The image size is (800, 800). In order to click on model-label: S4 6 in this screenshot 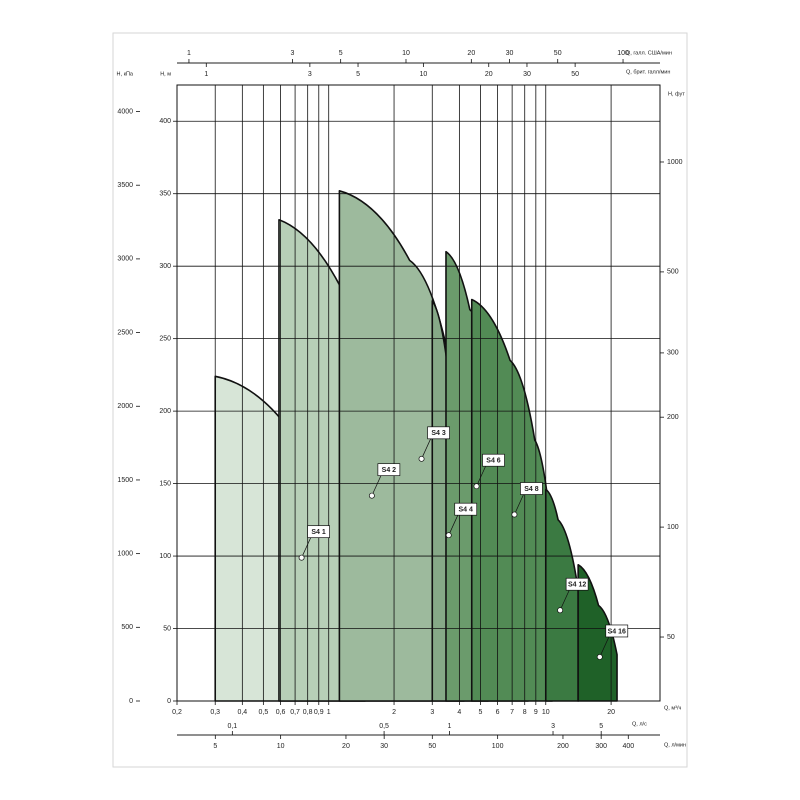, I will do `click(493, 461)`.